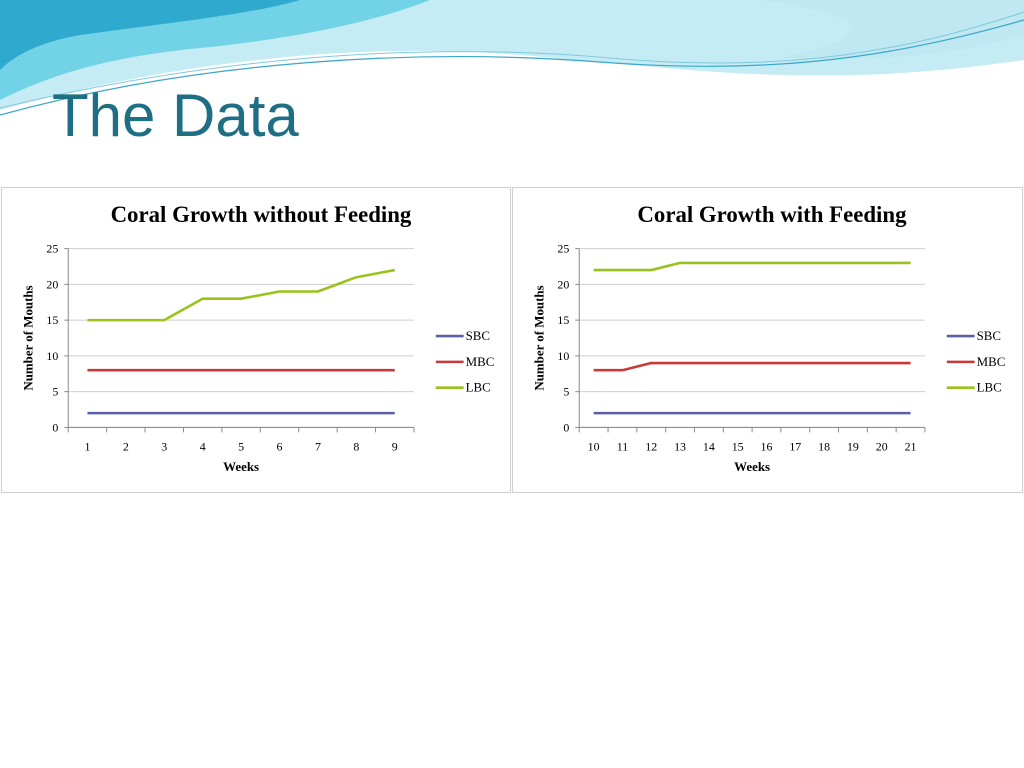 The width and height of the screenshot is (1024, 768). I want to click on x-tick-label: 18, so click(824, 446).